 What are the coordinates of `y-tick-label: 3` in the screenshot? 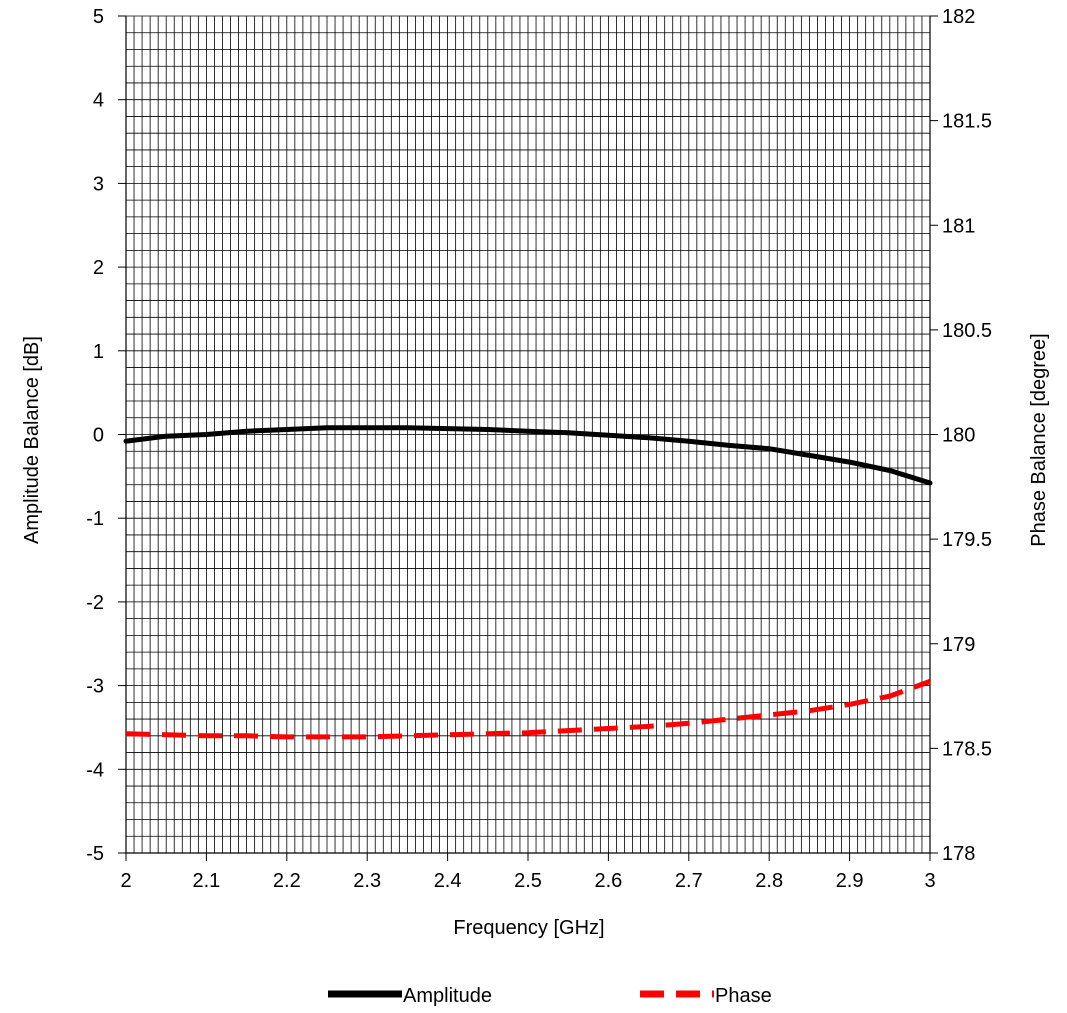 It's located at (98, 184).